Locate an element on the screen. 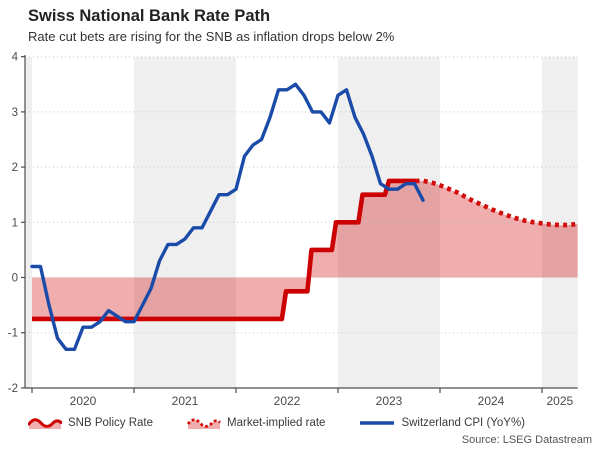 This screenshot has width=600, height=450. legend-item-snb-policy-rate: SNB Policy Rate is located at coordinates (90, 423).